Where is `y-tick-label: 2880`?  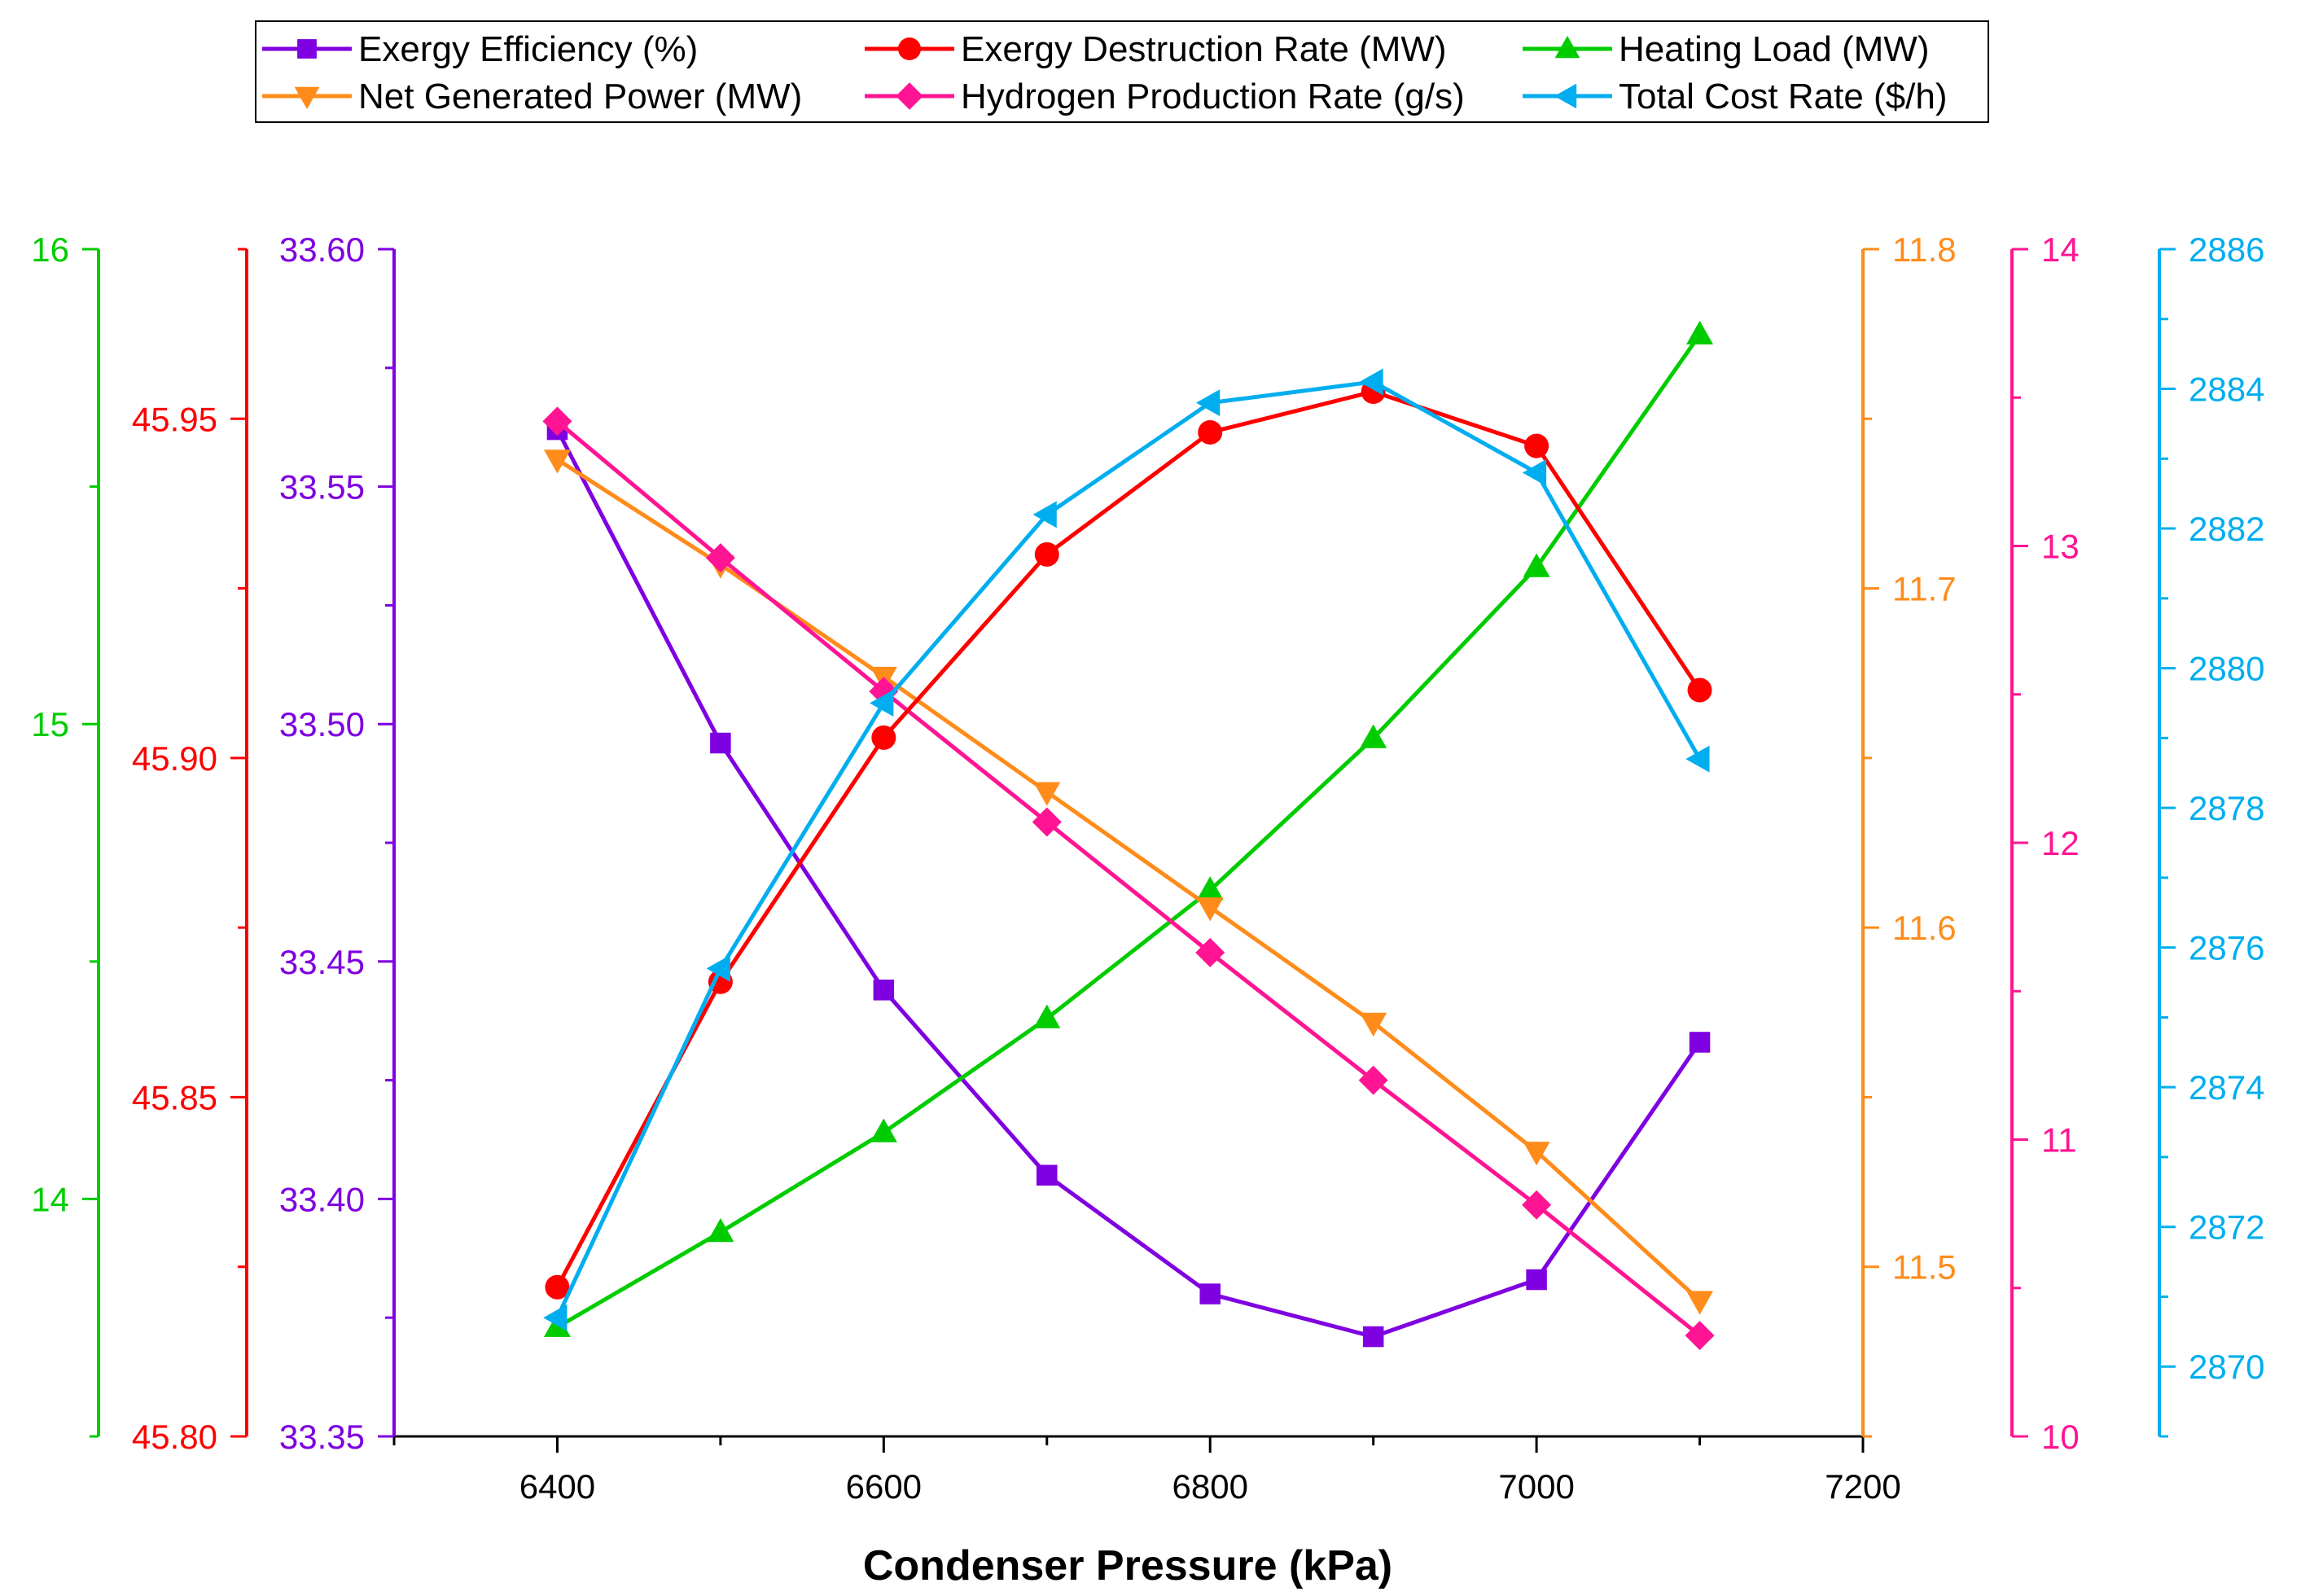
y-tick-label: 2880 is located at coordinates (2226, 669).